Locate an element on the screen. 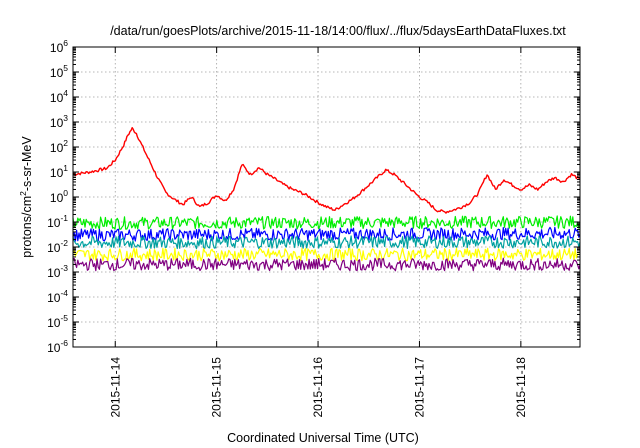 The image size is (640, 448). x-tick-label: 2015-11-15 is located at coordinates (217, 387).